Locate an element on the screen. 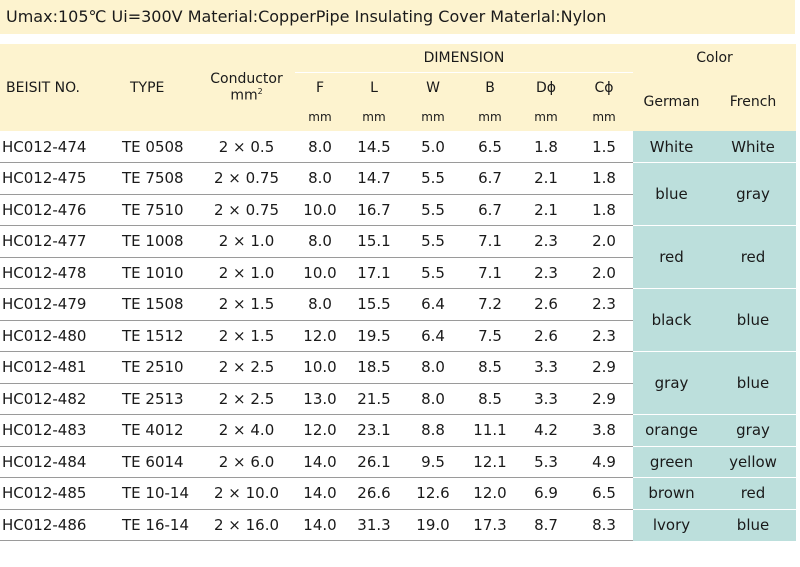 The width and height of the screenshot is (800, 567). header-dim-c: Cϕ is located at coordinates (604, 87).